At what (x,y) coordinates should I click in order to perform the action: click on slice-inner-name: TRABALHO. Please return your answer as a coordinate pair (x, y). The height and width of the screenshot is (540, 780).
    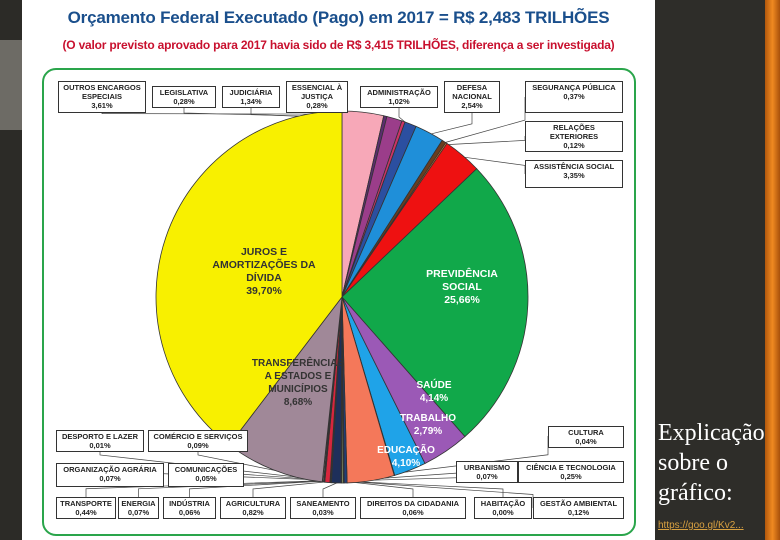
    Looking at the image, I should click on (428, 418).